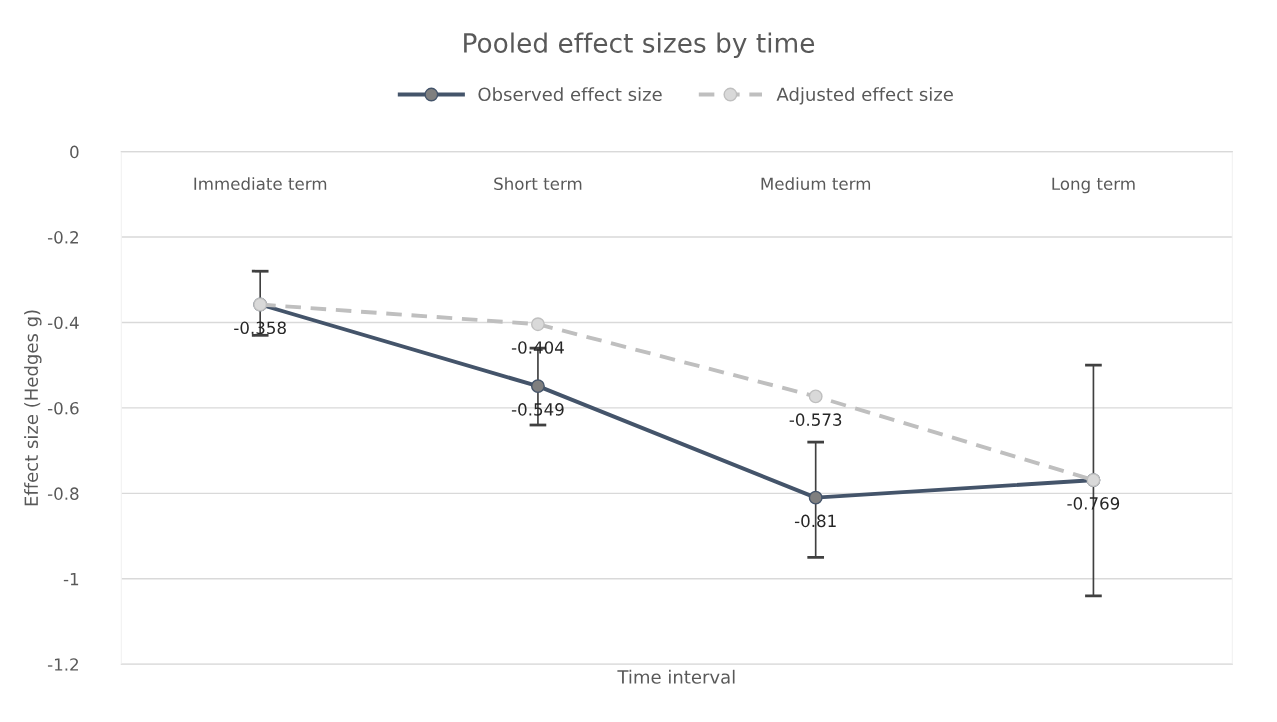 Image resolution: width=1277 pixels, height=722 pixels. I want to click on x-tick-label: Short term, so click(538, 184).